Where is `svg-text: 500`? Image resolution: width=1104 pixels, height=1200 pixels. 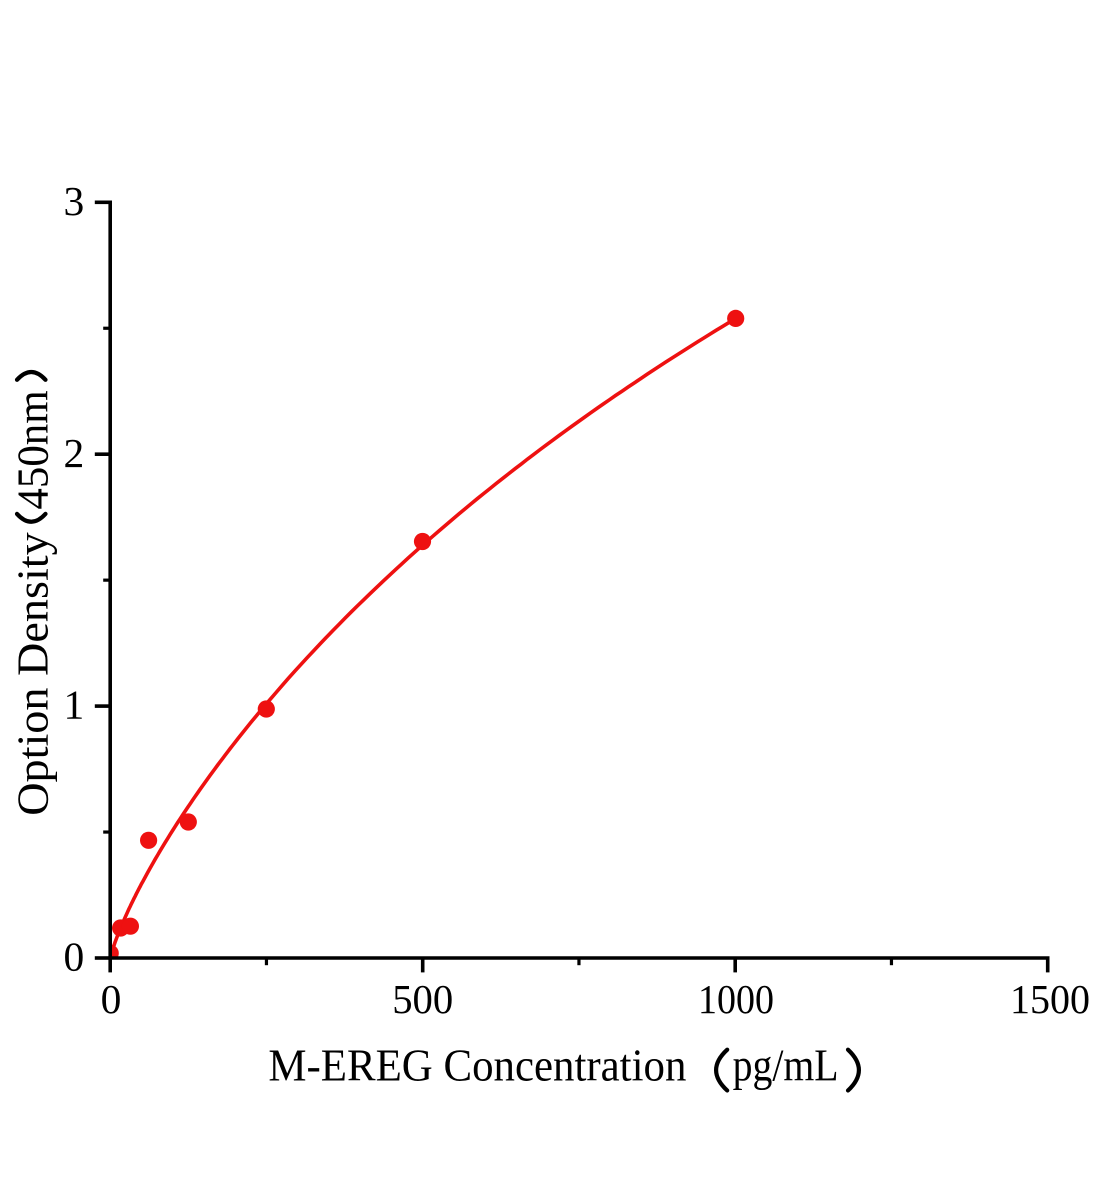
svg-text: 500 is located at coordinates (422, 999).